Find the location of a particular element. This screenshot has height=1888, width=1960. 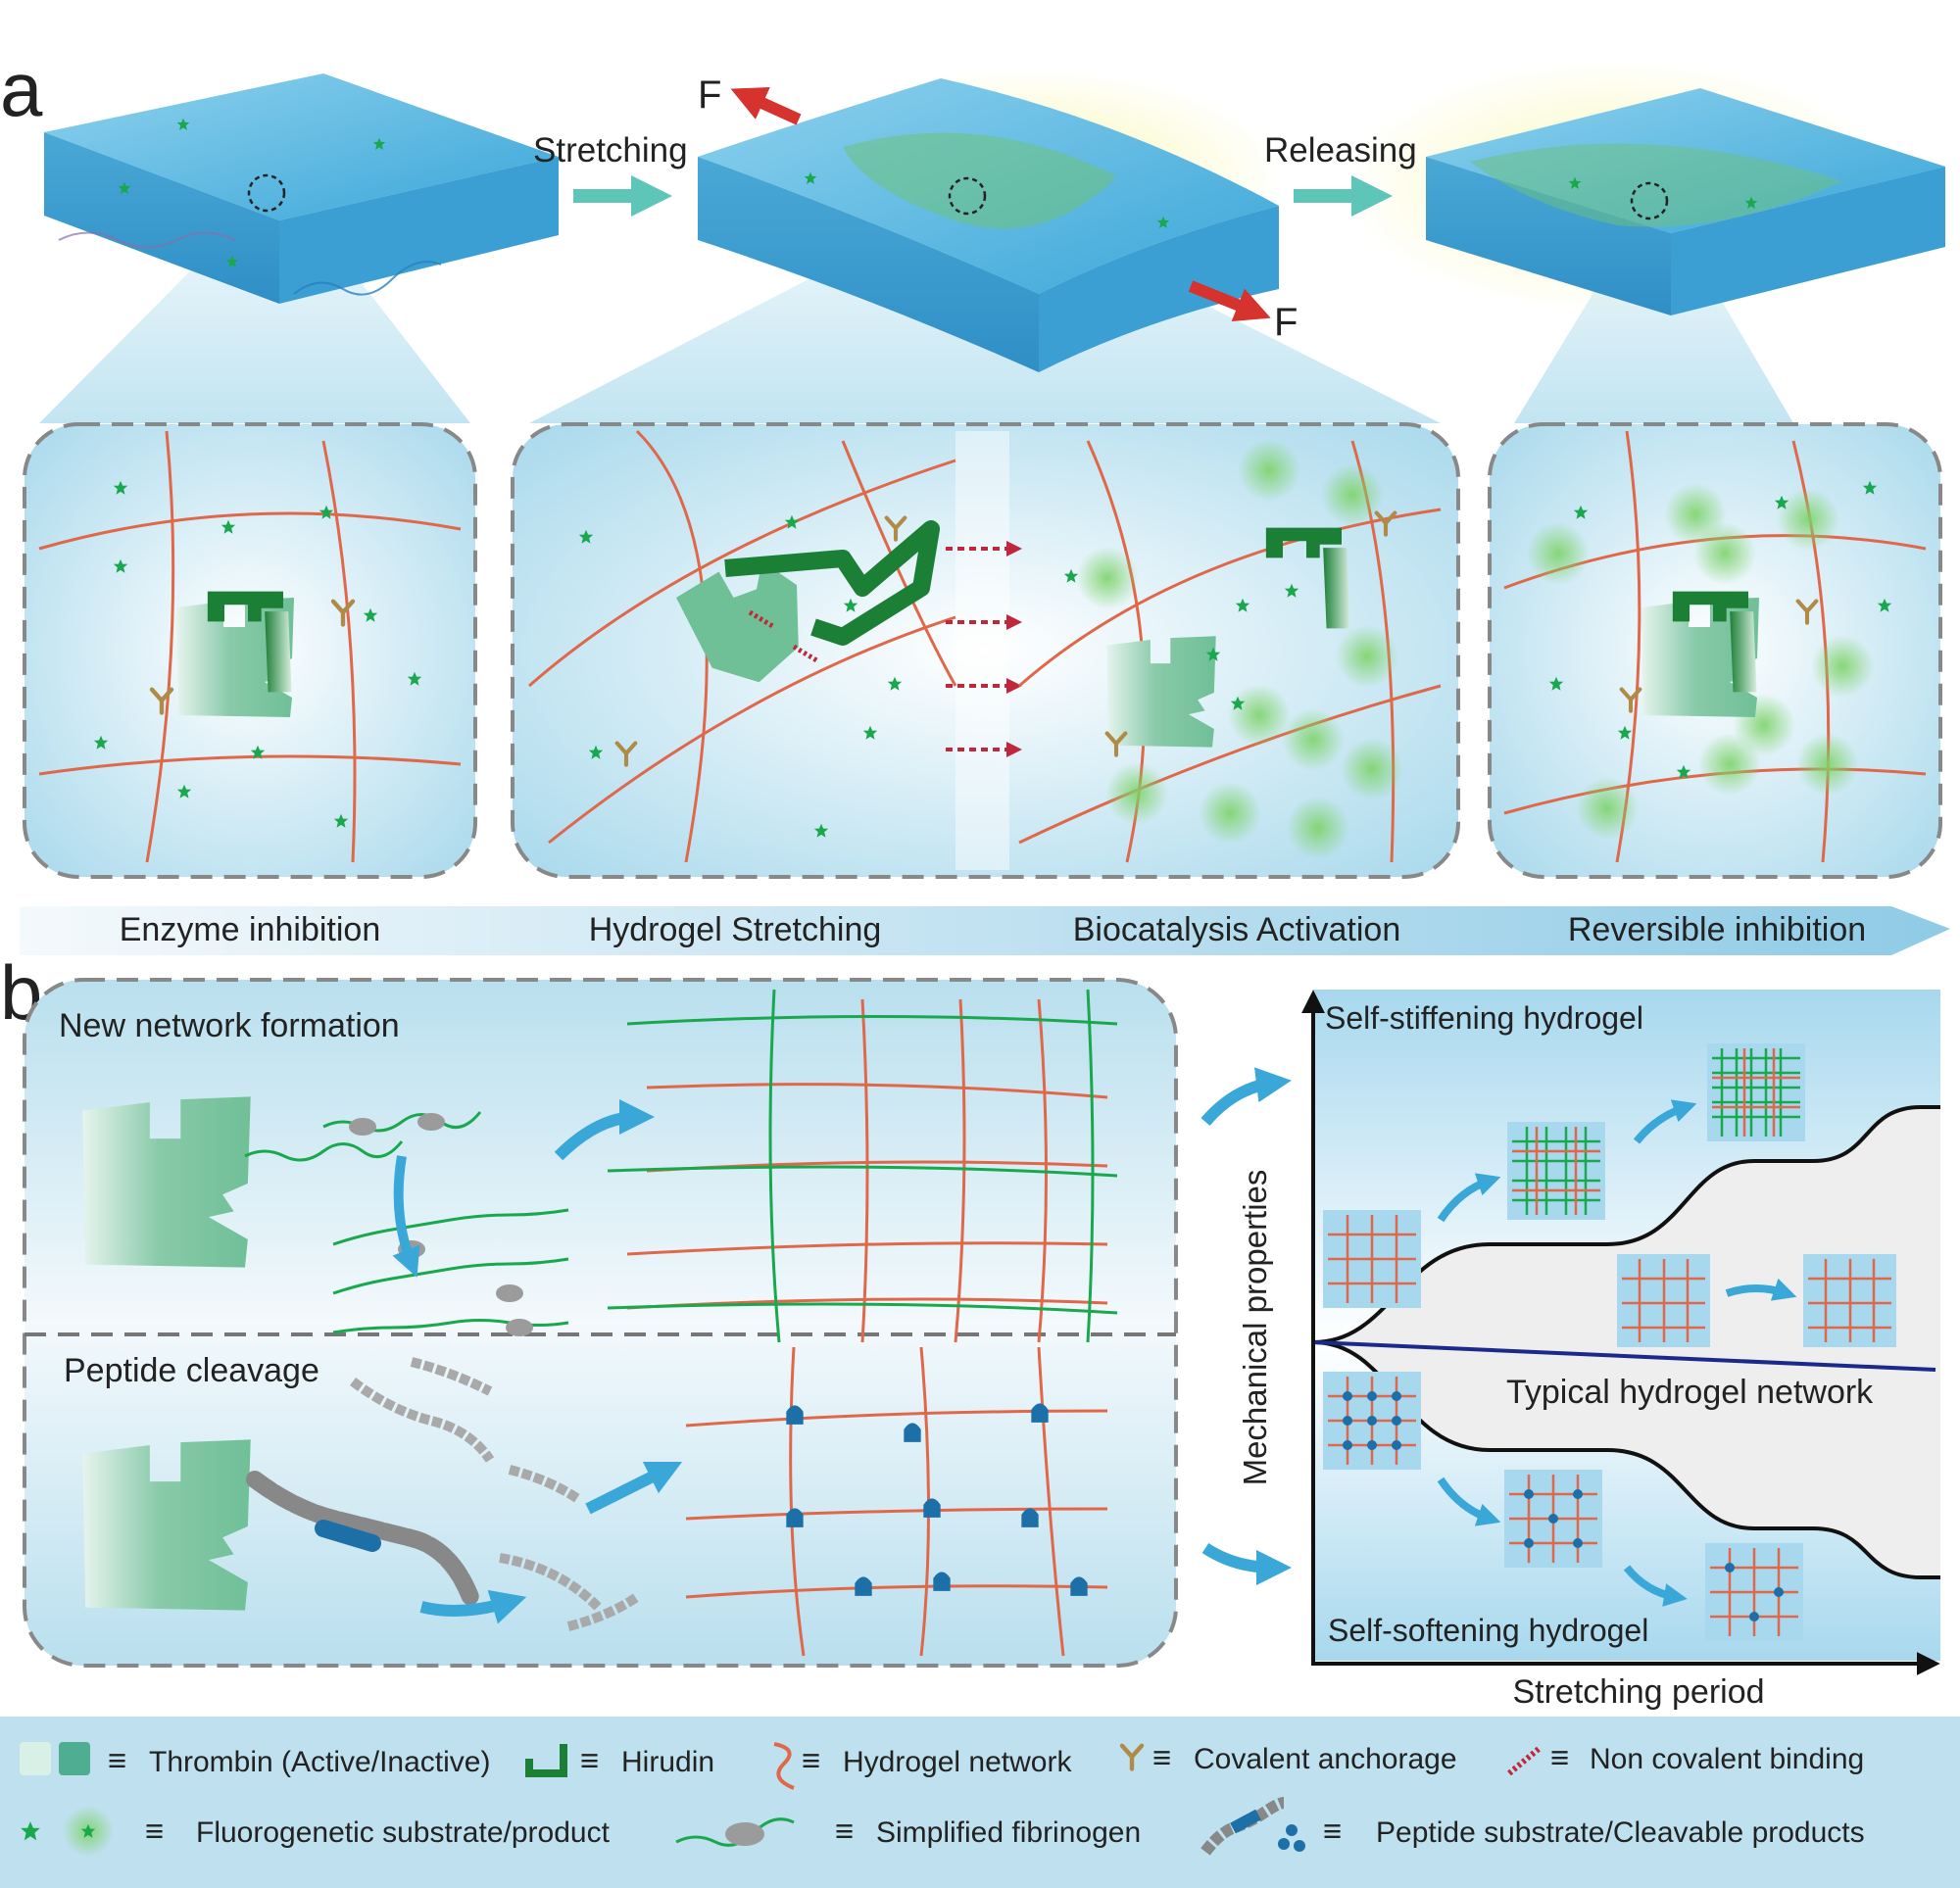

legend-noncovalent-binding: ≡ Non covalent binding is located at coordinates (1685, 1757).